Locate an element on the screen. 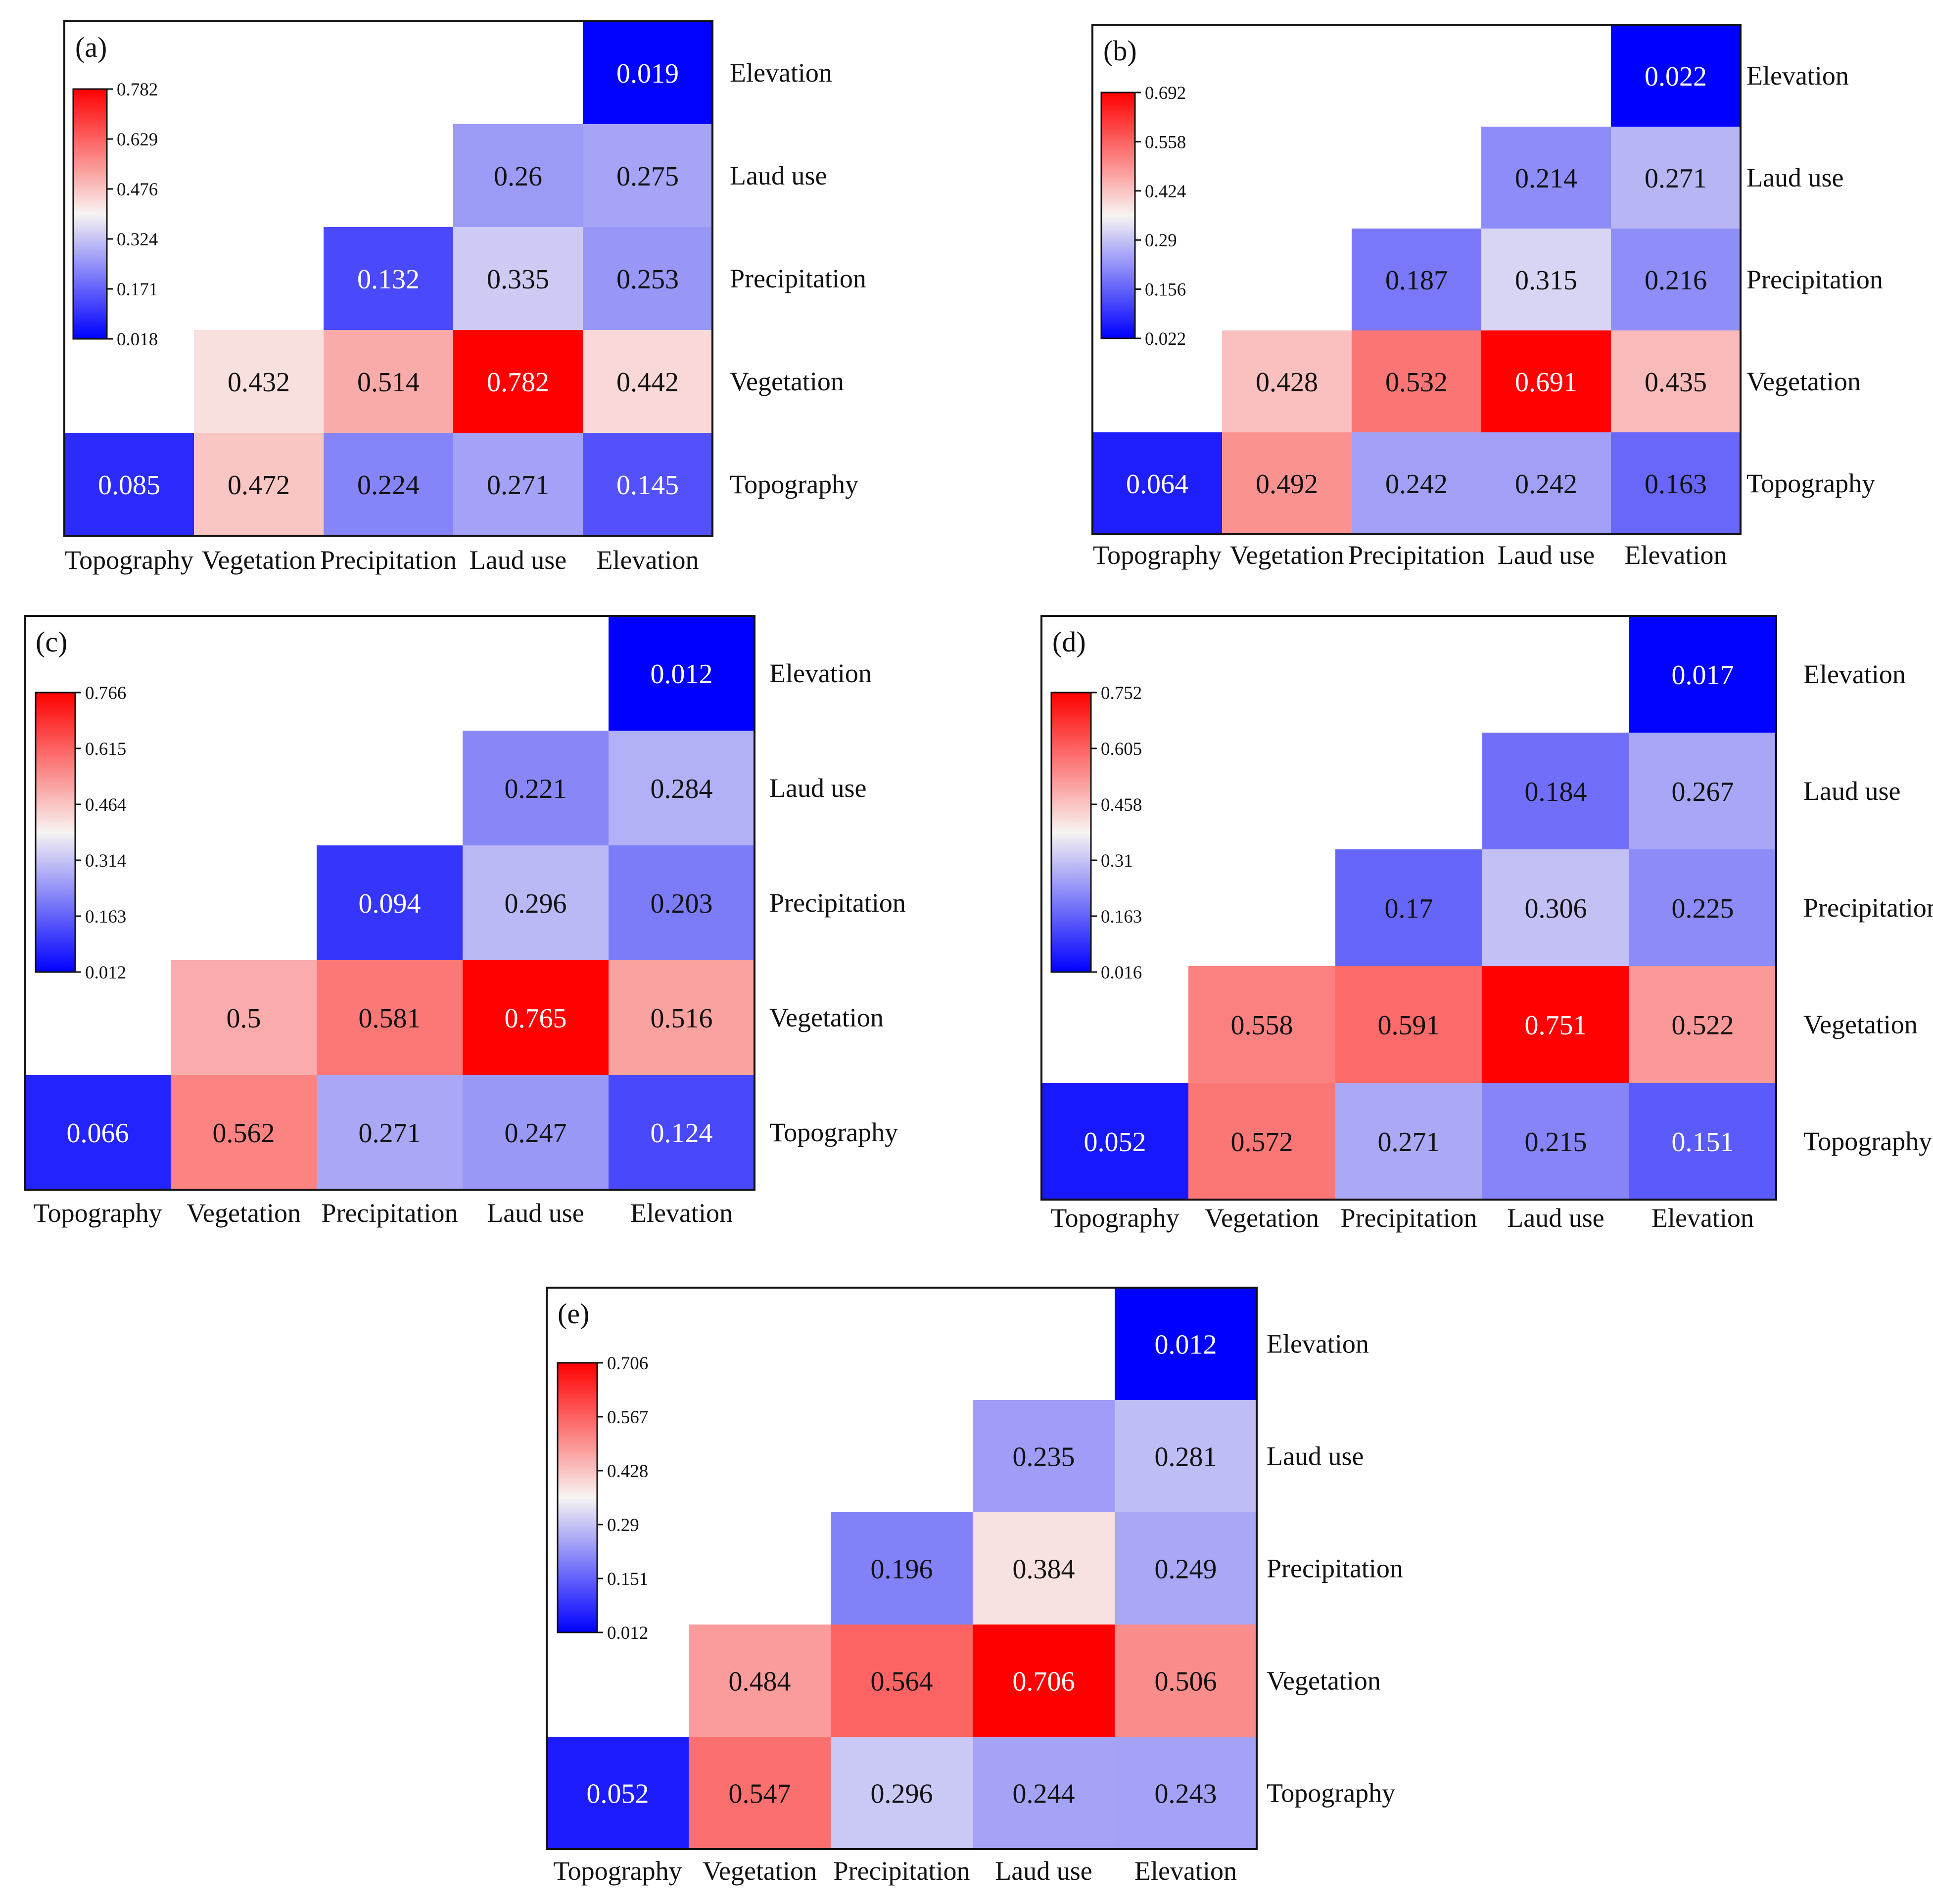  cell-value-label: 0.275 is located at coordinates (647, 177).